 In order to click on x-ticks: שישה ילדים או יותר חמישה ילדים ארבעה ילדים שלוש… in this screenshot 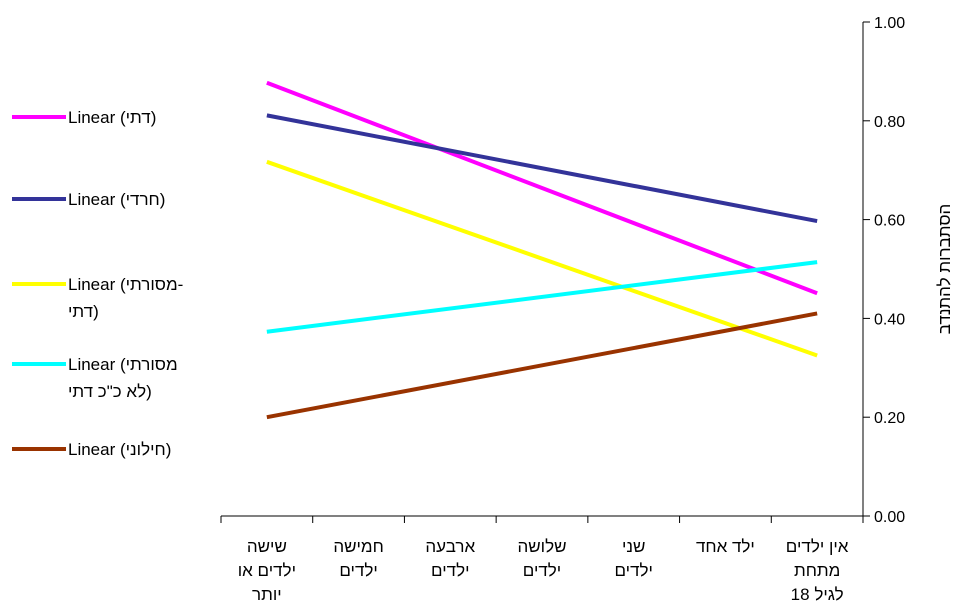, I will do `click(542, 560)`.